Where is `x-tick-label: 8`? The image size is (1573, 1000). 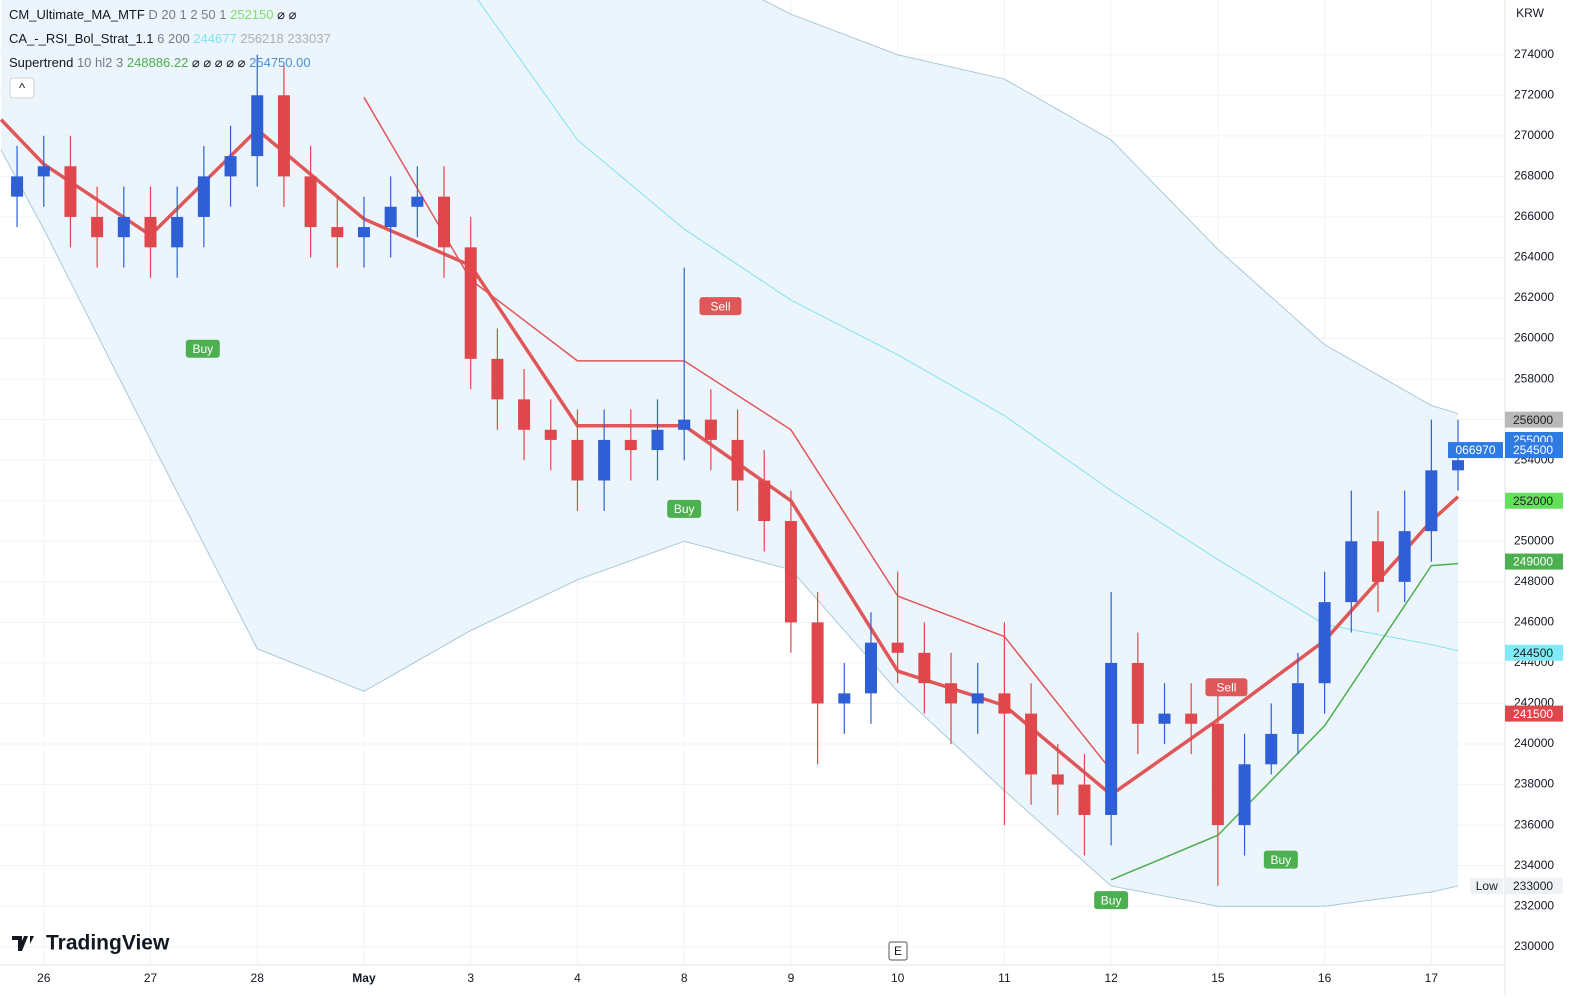
x-tick-label: 8 is located at coordinates (684, 978).